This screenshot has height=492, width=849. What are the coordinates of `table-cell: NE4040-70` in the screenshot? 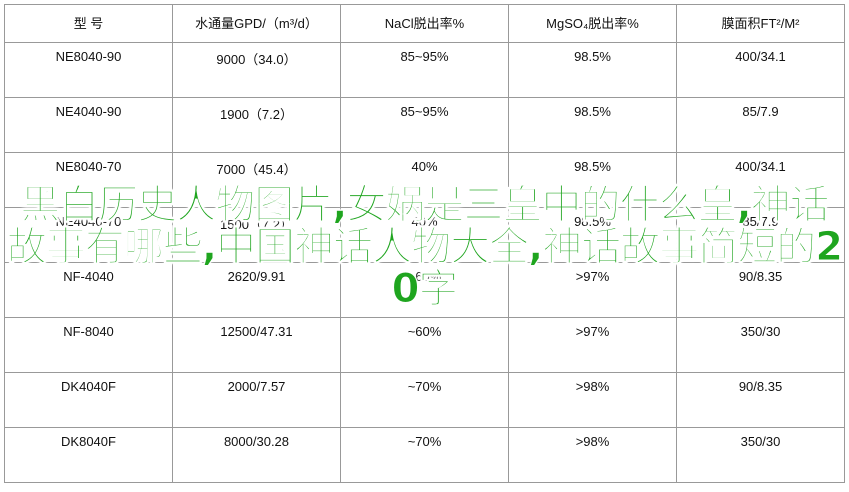 It's located at (88, 235).